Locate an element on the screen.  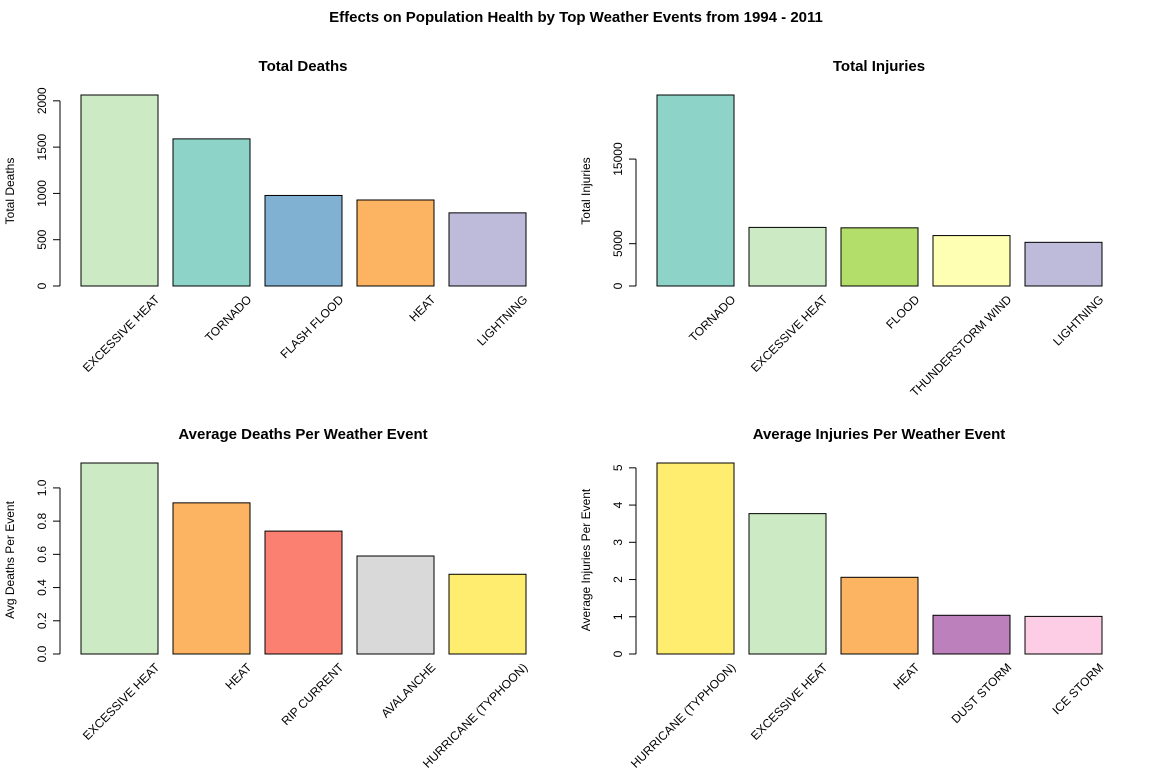
y-tick-label: 1 is located at coordinates (618, 616).